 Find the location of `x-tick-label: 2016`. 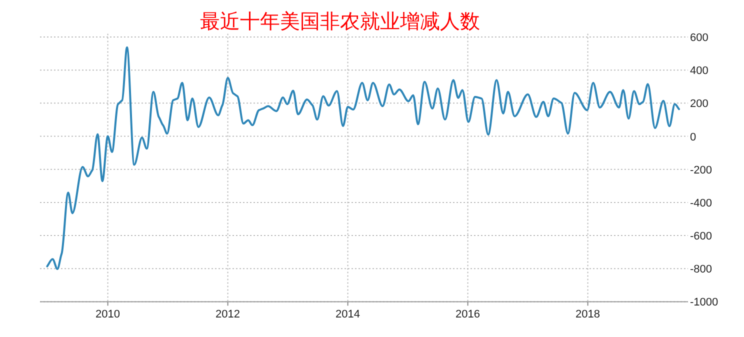

x-tick-label: 2016 is located at coordinates (468, 314).